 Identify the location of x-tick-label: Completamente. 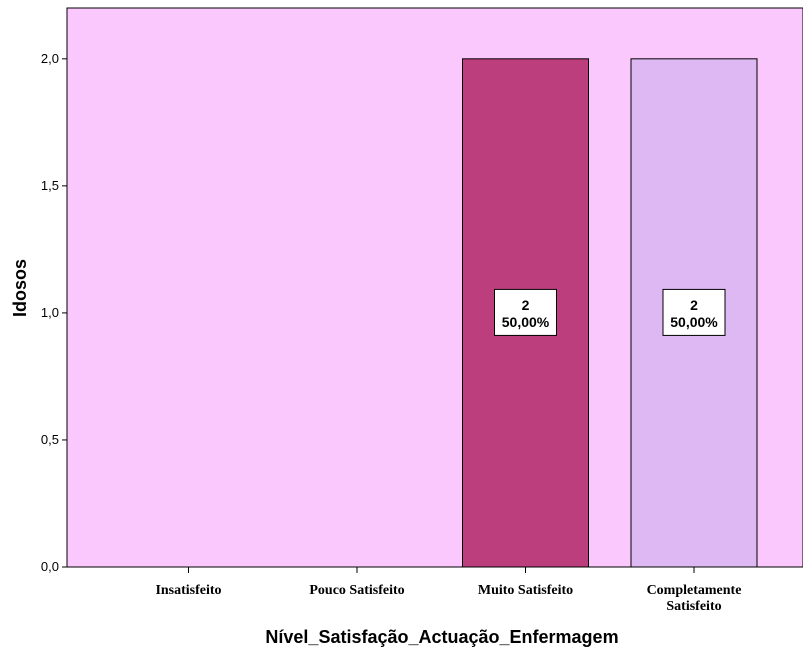
(694, 590).